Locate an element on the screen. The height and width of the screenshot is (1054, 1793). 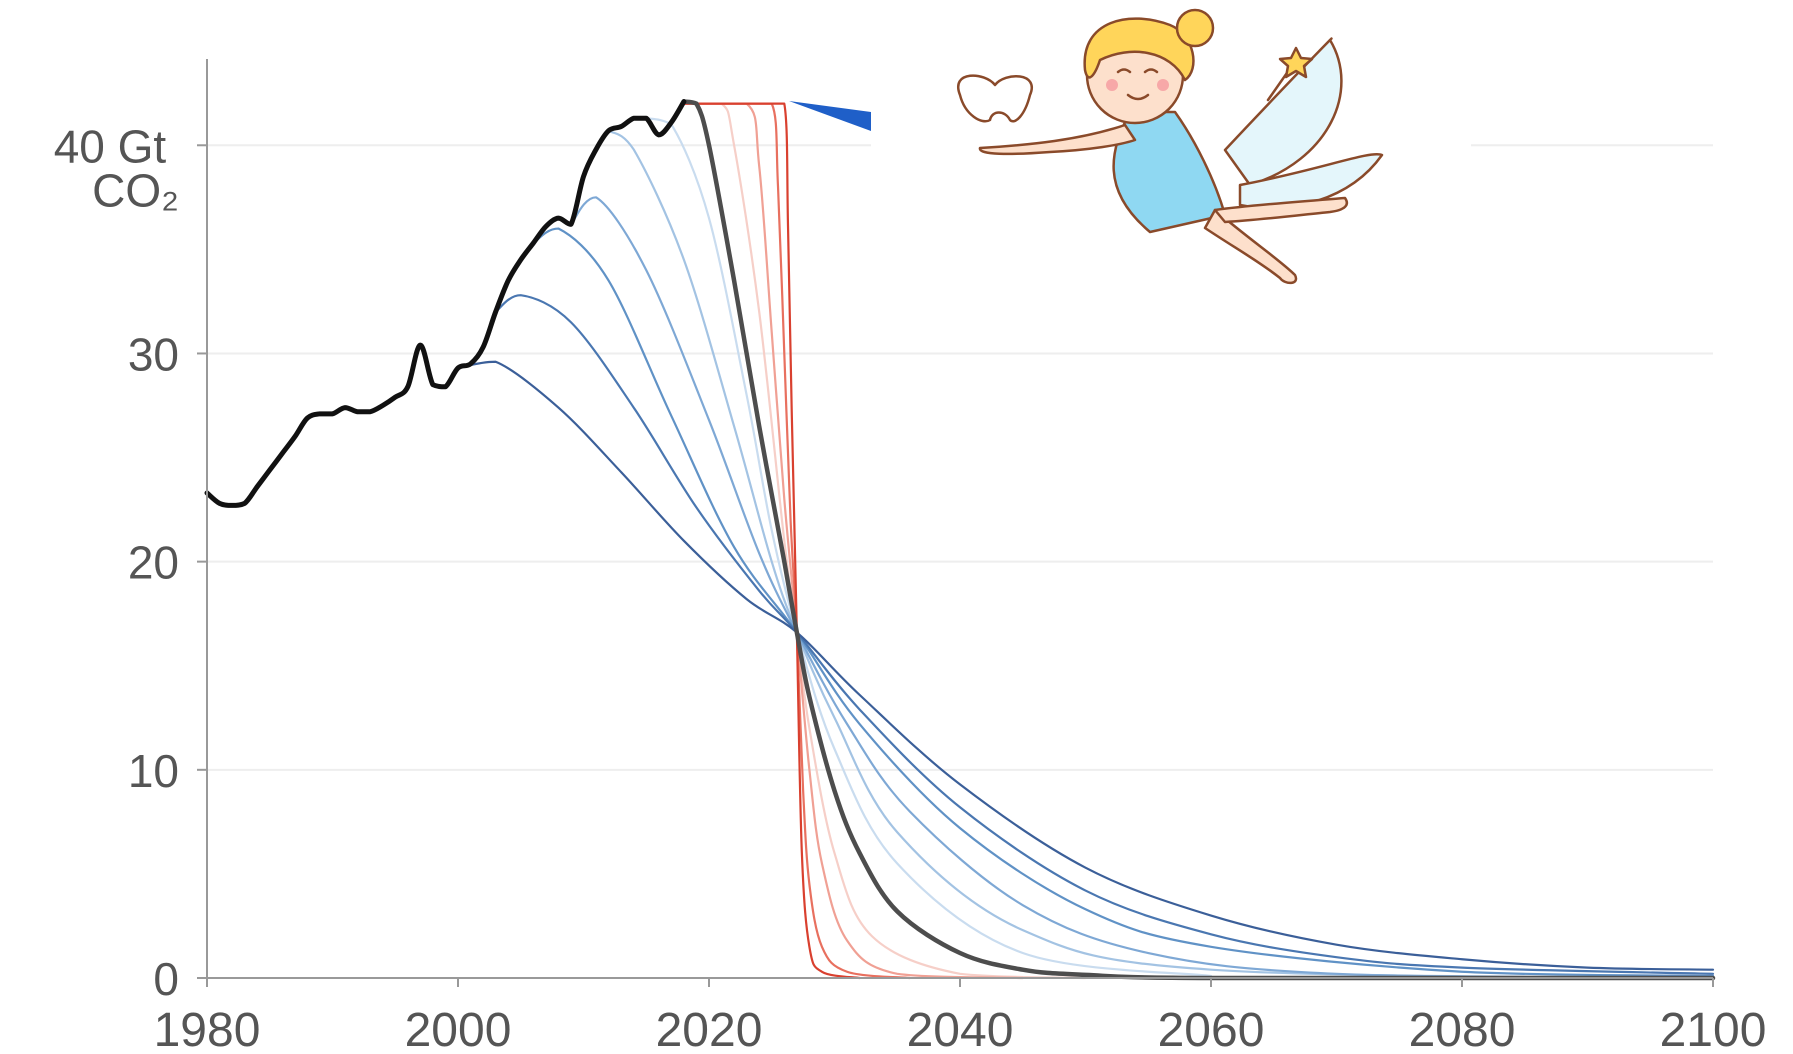
y-tick-label: 40 Gt CO₂ is located at coordinates (116, 168).